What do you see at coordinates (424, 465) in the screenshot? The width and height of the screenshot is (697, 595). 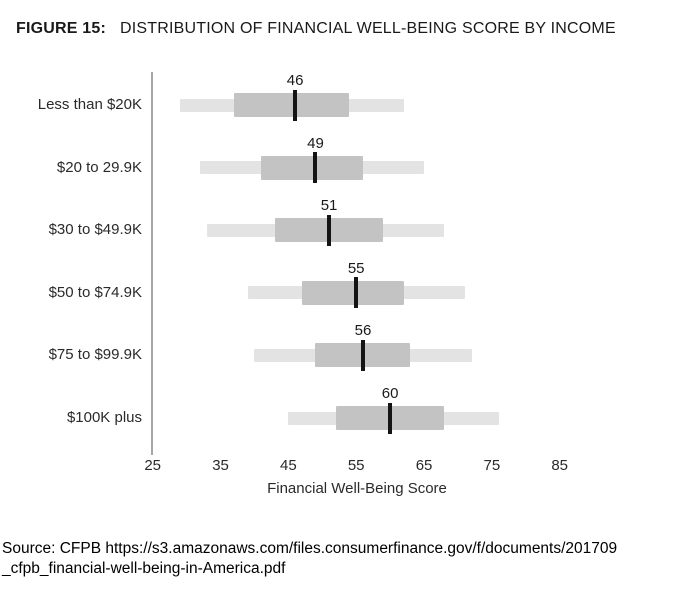 I see `x-tick-label: 65` at bounding box center [424, 465].